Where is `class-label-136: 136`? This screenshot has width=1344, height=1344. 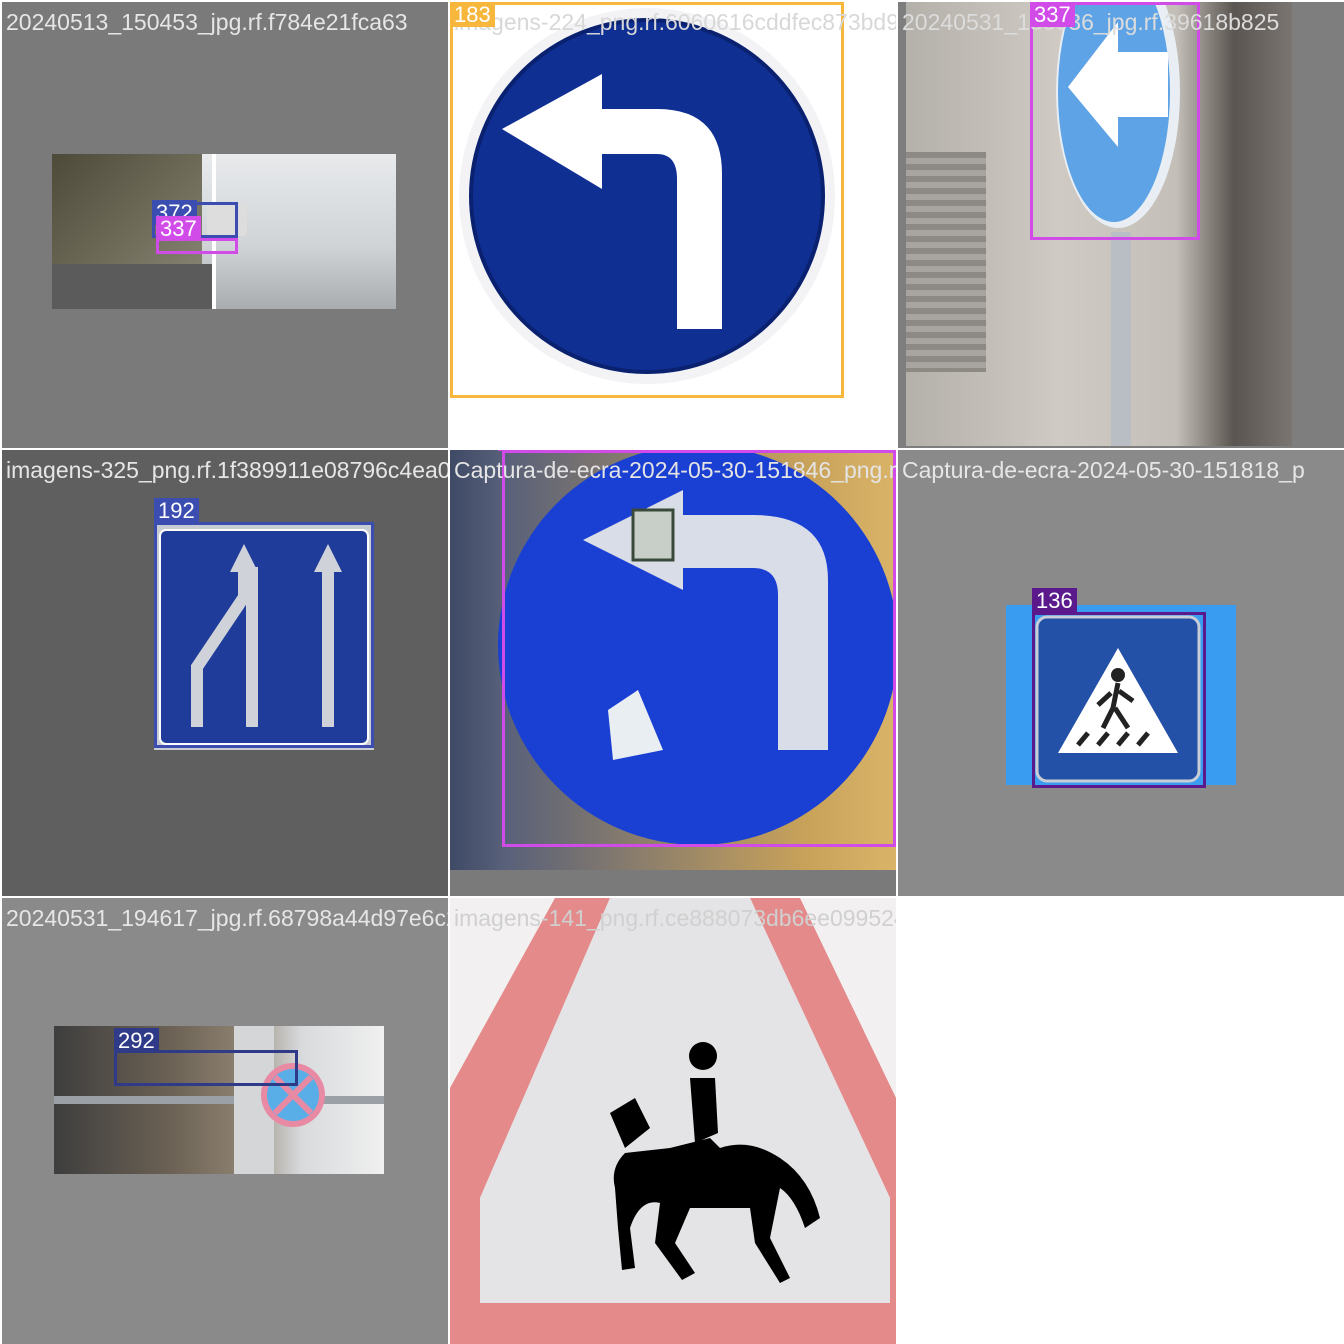 class-label-136: 136 is located at coordinates (1054, 600).